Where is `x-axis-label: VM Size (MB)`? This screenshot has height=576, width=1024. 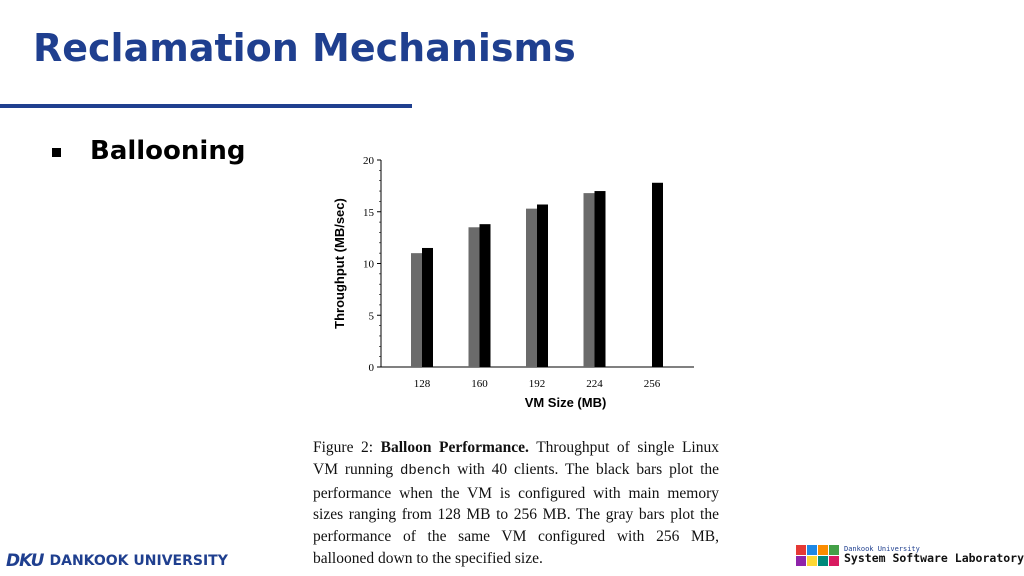 x-axis-label: VM Size (MB) is located at coordinates (566, 402).